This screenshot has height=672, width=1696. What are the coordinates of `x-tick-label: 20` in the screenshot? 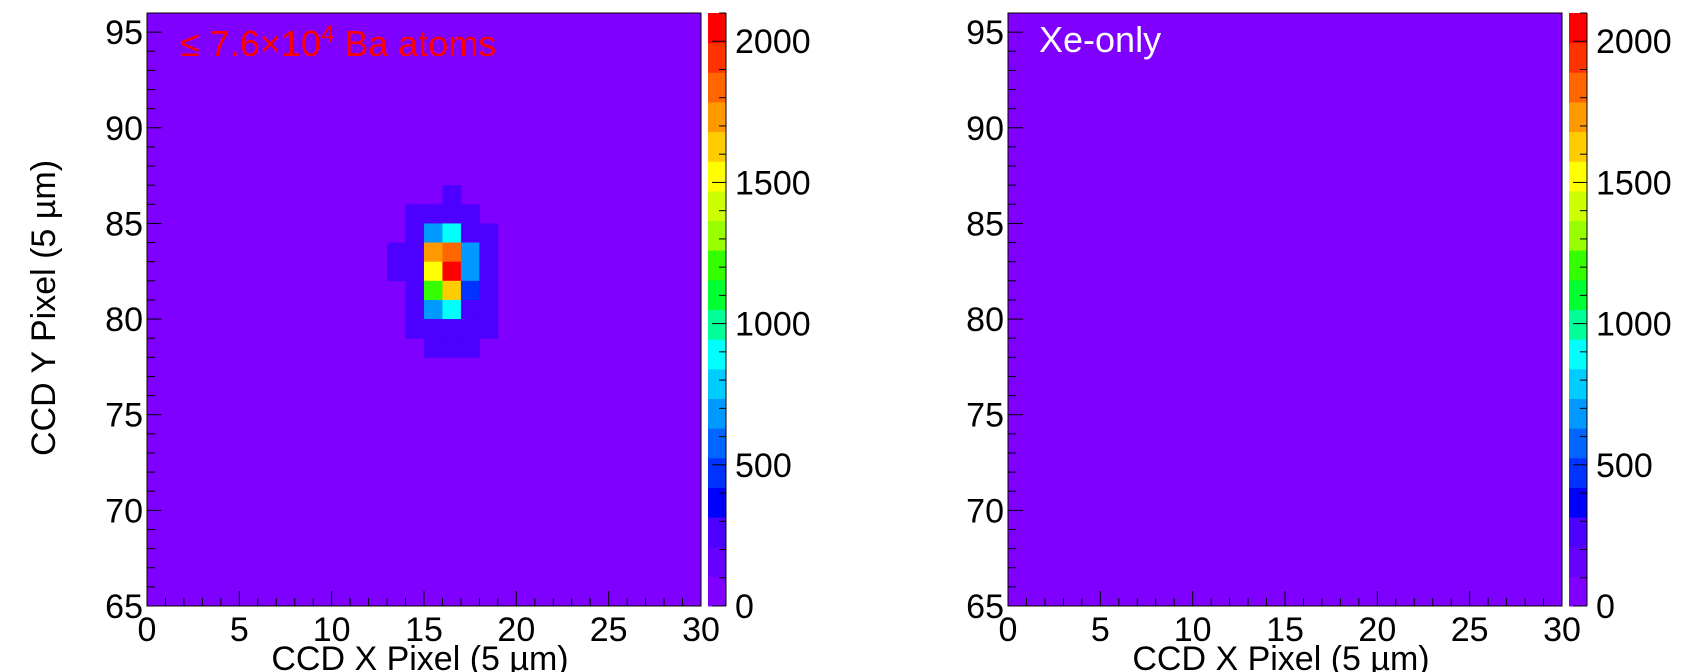 It's located at (516, 630).